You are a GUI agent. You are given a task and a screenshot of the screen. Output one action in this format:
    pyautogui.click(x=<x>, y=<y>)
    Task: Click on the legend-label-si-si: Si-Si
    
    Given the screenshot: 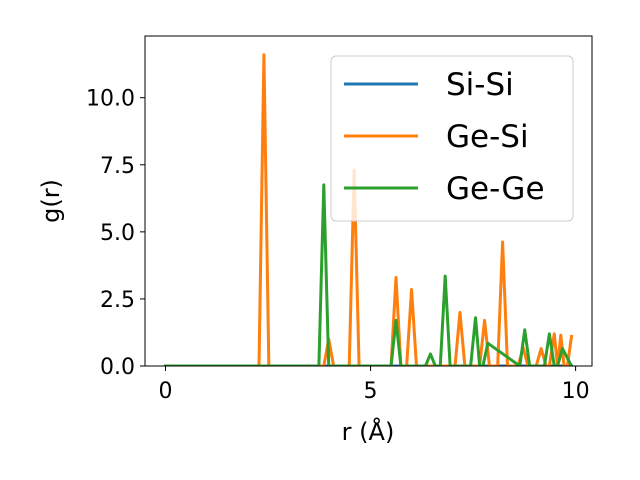 What is the action you would take?
    pyautogui.click(x=480, y=85)
    